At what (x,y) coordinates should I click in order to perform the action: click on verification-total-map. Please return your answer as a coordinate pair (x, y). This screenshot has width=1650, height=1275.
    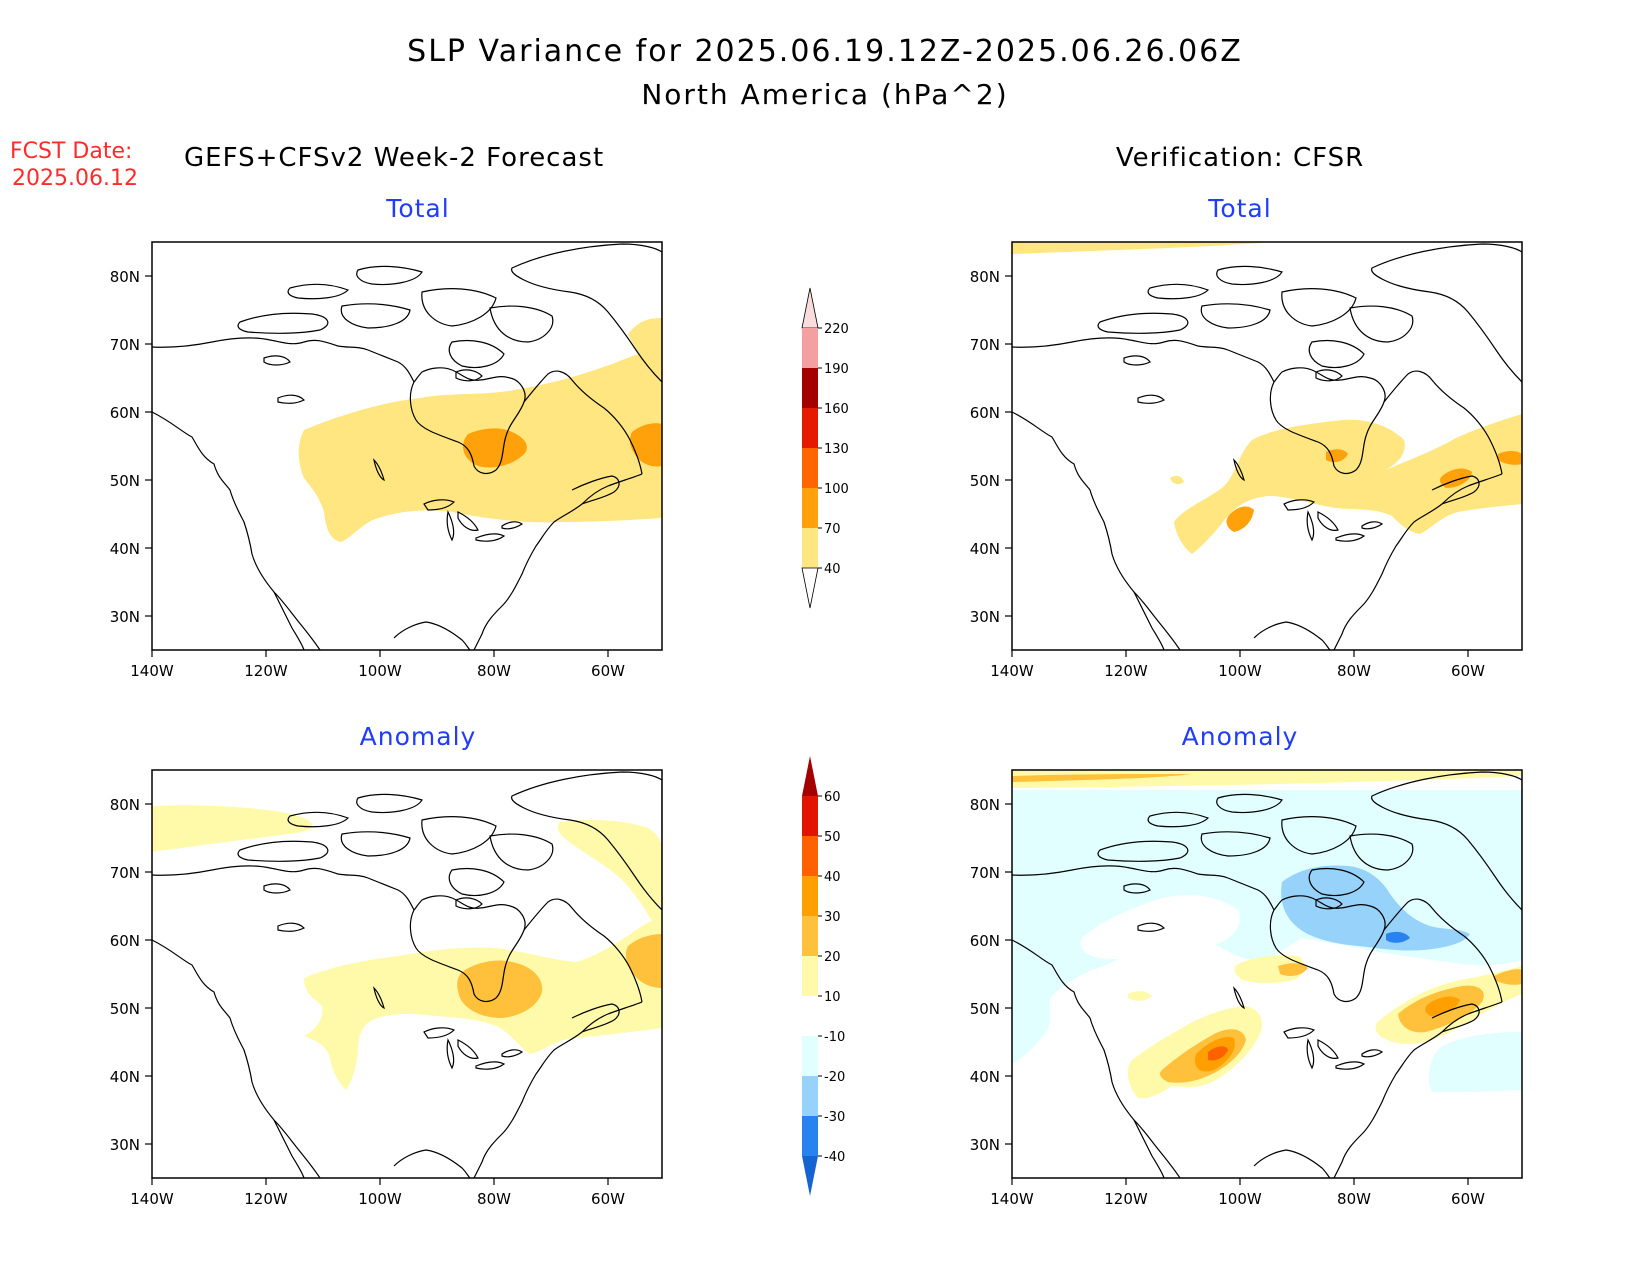
    Looking at the image, I should click on (1267, 446).